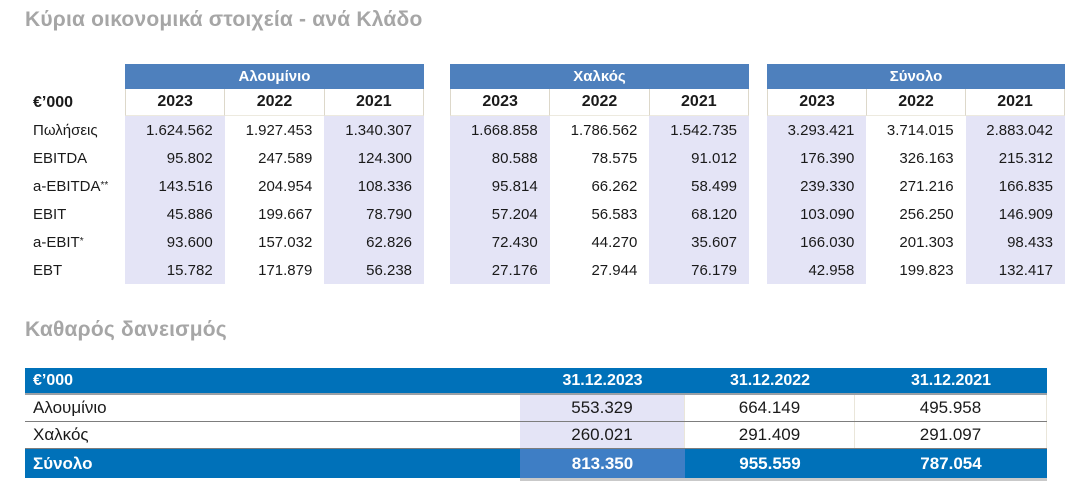 This screenshot has height=502, width=1067. Describe the element at coordinates (926, 270) in the screenshot. I see `data-cell: 199.823` at that location.